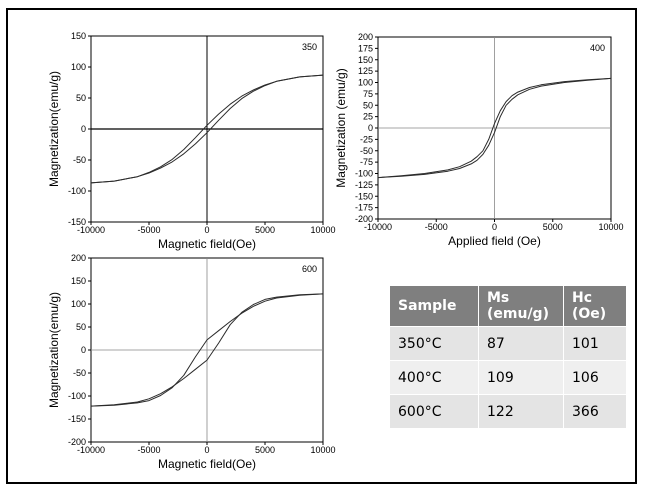 The image size is (645, 486). Describe the element at coordinates (521, 343) in the screenshot. I see `table-cell: 87` at that location.